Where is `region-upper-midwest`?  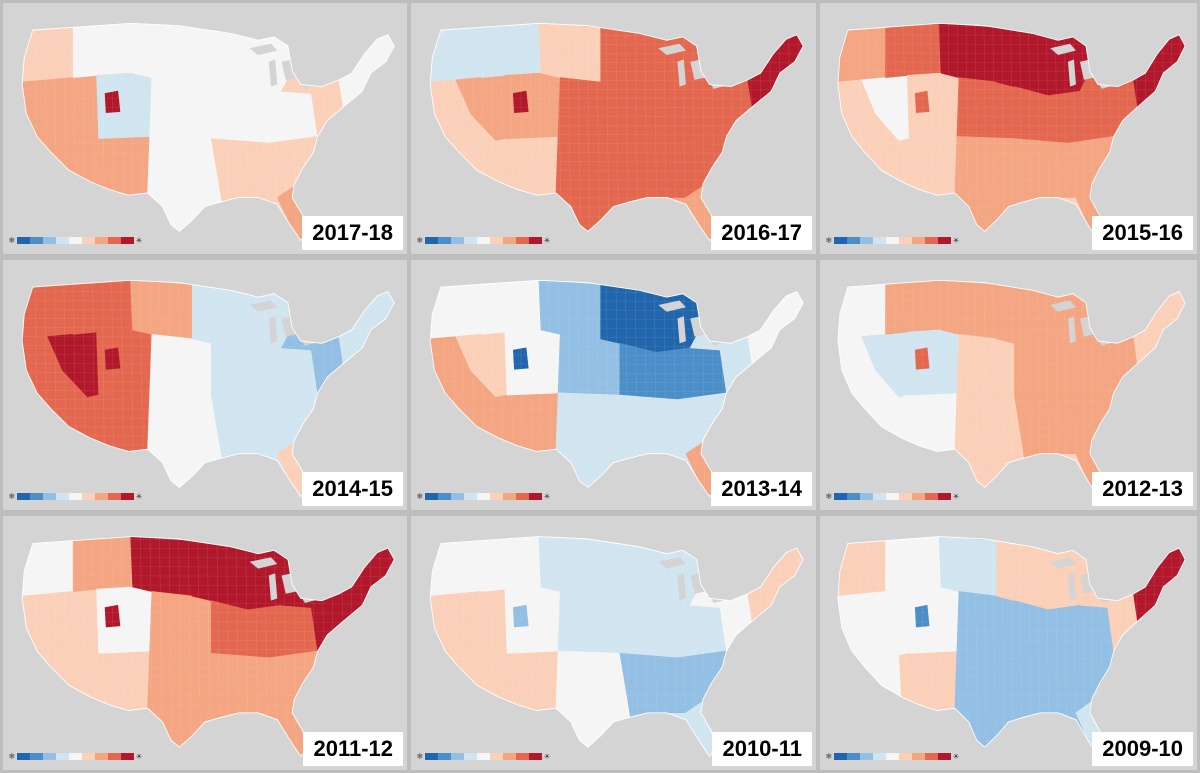 region-upper-midwest is located at coordinates (242, 575).